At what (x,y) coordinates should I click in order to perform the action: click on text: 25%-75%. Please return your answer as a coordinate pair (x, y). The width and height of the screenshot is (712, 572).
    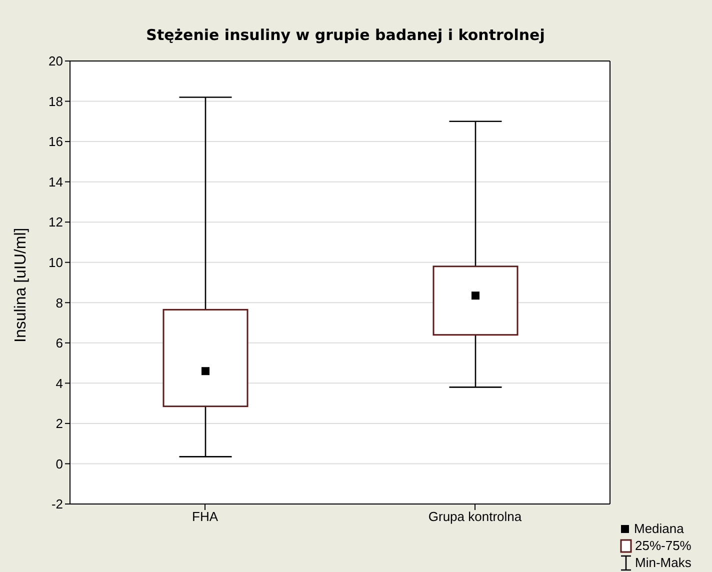
    Looking at the image, I should click on (663, 545).